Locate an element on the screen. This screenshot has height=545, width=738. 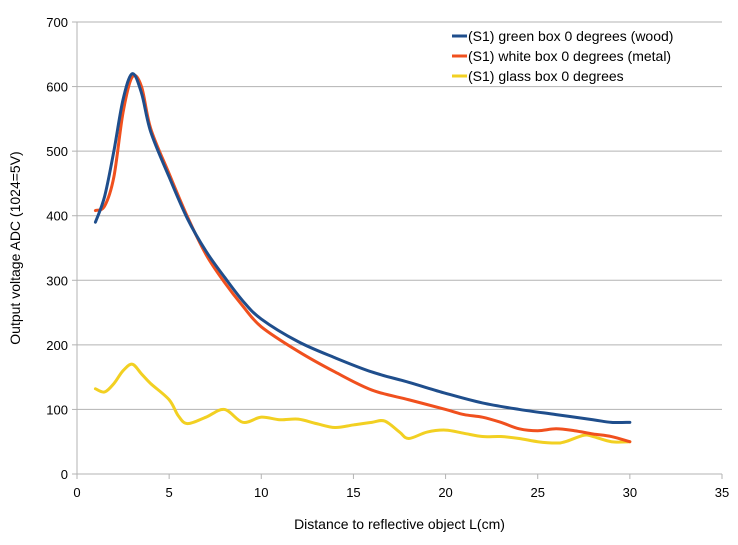
y-tick-label: 0 is located at coordinates (64, 474).